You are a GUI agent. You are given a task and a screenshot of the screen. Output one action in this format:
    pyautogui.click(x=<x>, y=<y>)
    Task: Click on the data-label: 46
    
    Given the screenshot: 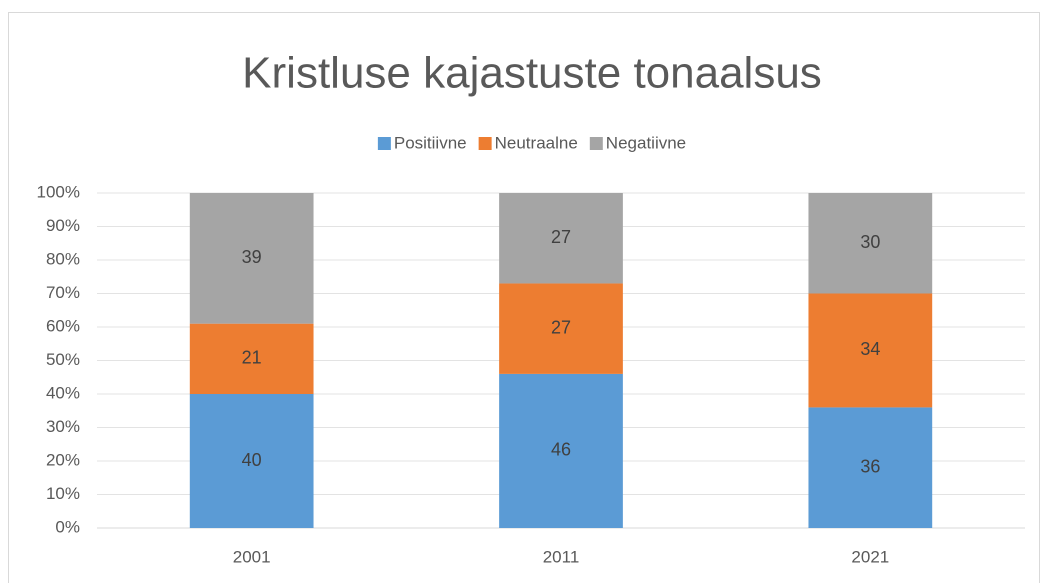 What is the action you would take?
    pyautogui.click(x=561, y=450)
    